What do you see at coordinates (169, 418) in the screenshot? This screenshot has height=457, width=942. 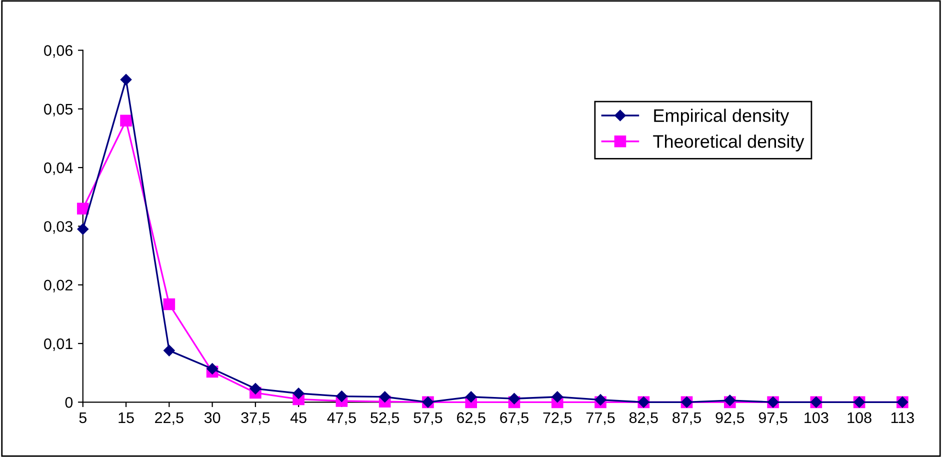 I see `x-tick-label: 22,5` at bounding box center [169, 418].